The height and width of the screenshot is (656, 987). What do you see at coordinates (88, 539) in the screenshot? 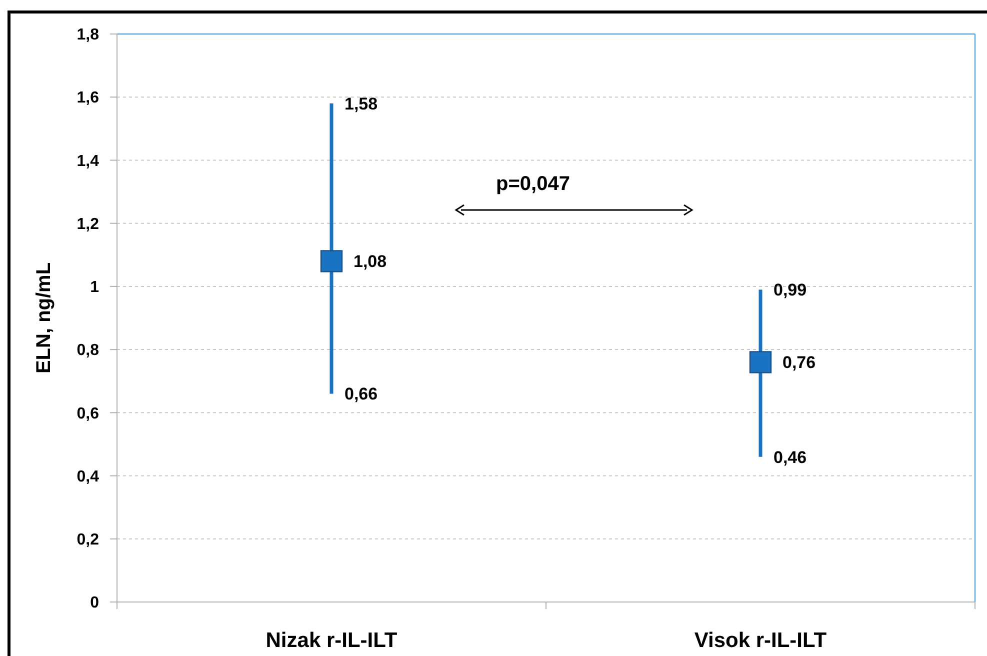
I see `y-tick-label: 0,2` at bounding box center [88, 539].